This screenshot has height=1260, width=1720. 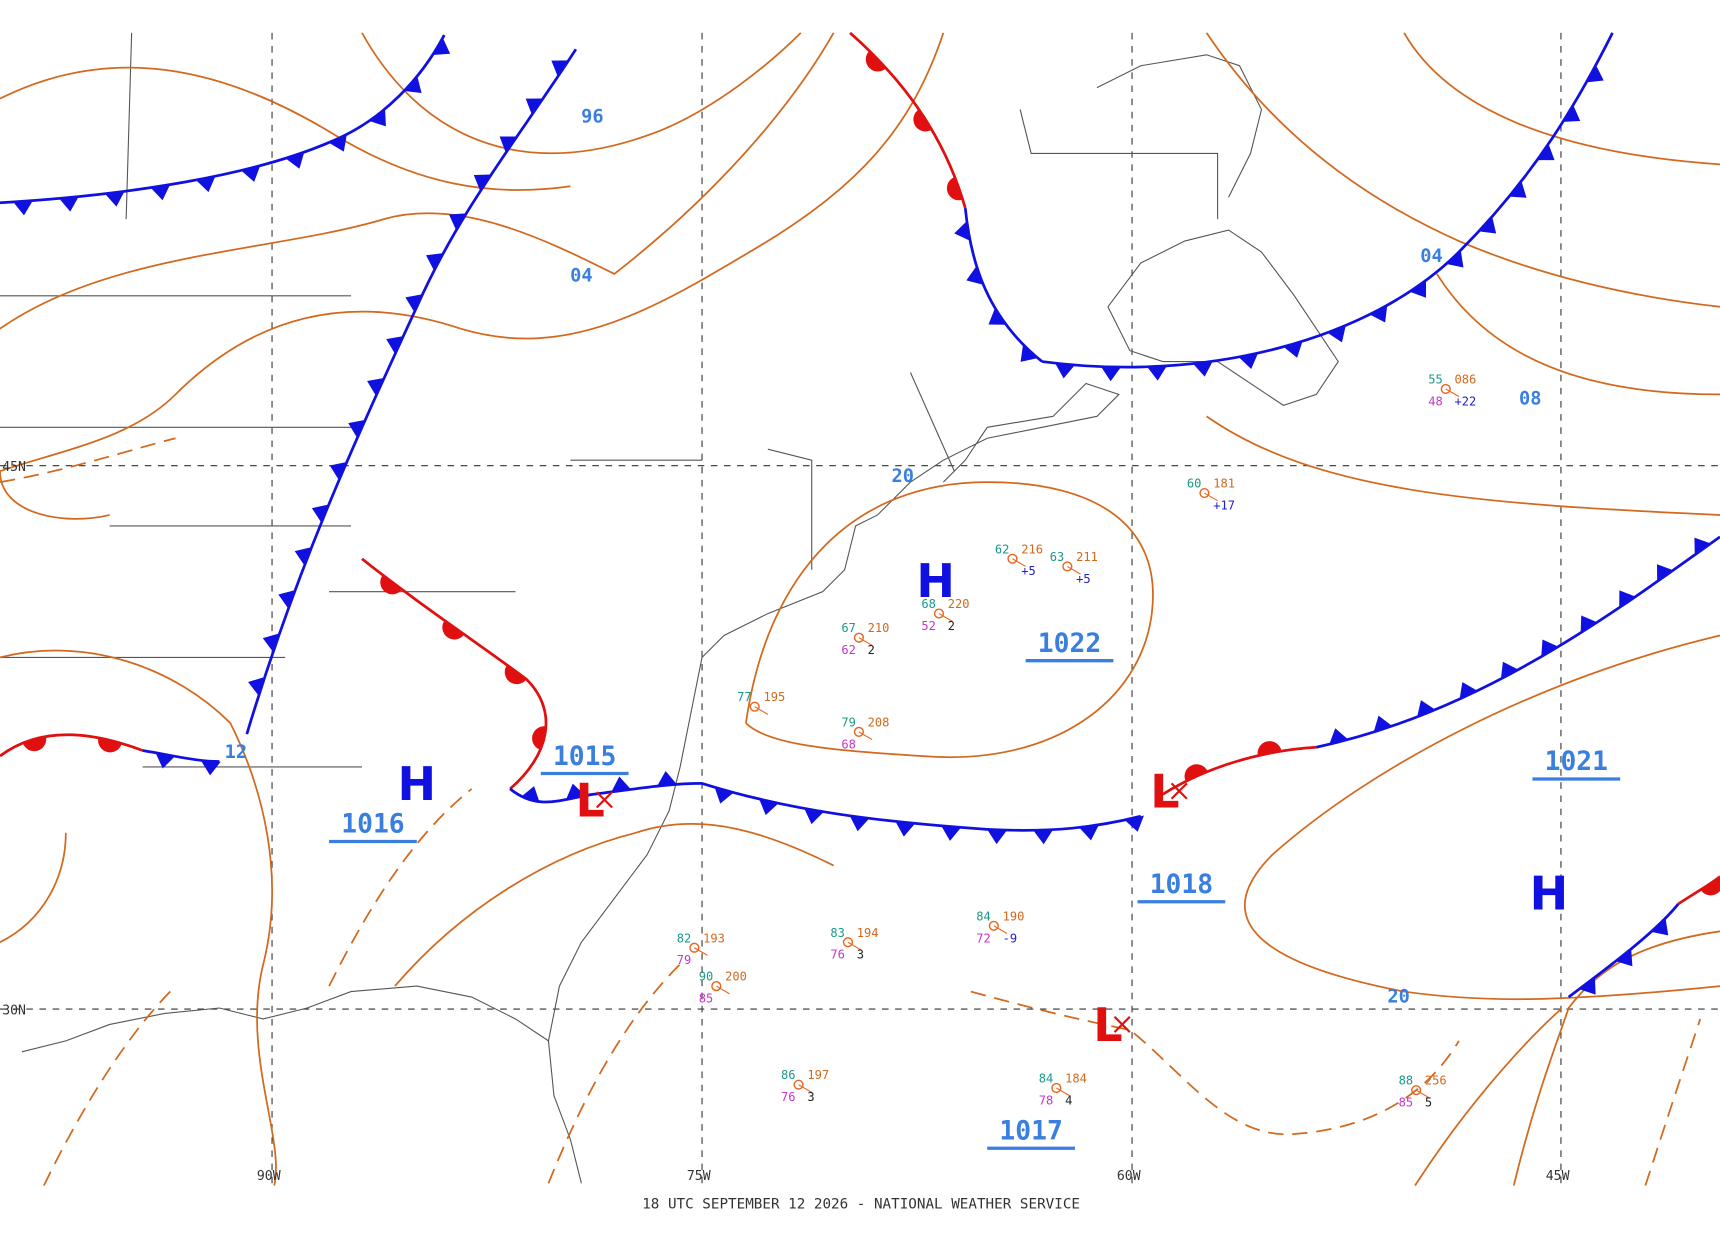 I want to click on station-pressure: 256, so click(x=1436, y=1081).